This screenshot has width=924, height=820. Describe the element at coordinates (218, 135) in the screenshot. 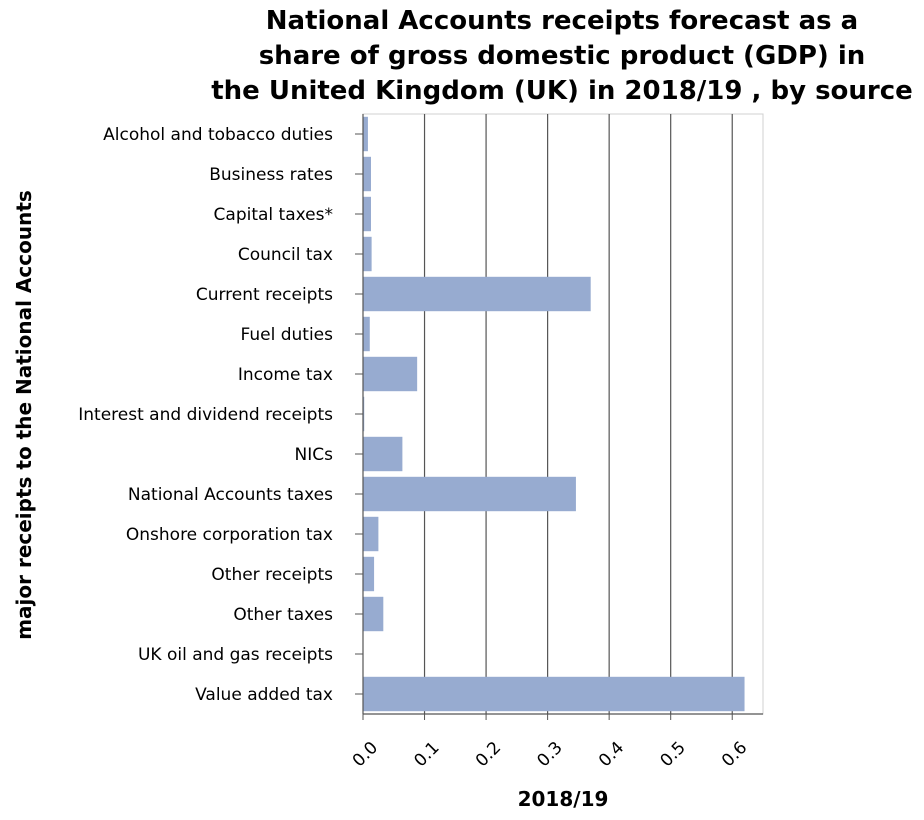

I see `y-tick-label: Alcohol and tobacco duties` at that location.